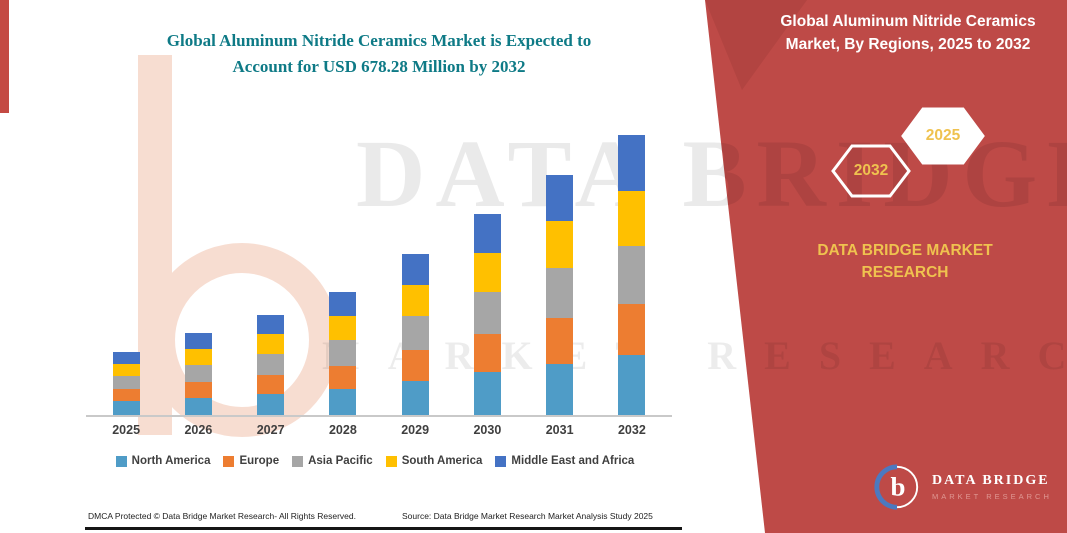 Image resolution: width=1067 pixels, height=533 pixels. Describe the element at coordinates (171, 461) in the screenshot. I see `legend-label: North America` at that location.